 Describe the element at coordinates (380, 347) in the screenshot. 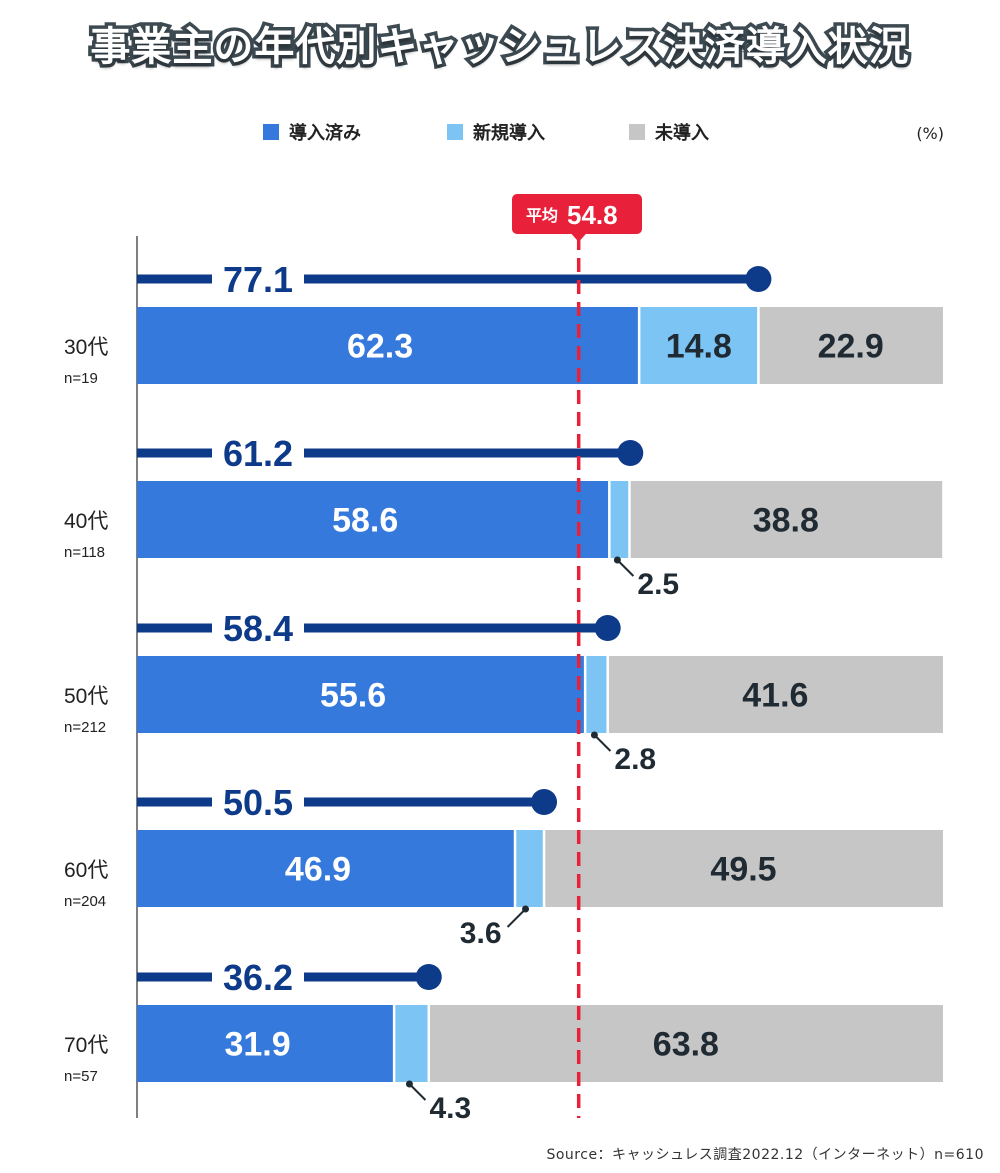

I see `value-label-1-row-1: 62.3` at that location.